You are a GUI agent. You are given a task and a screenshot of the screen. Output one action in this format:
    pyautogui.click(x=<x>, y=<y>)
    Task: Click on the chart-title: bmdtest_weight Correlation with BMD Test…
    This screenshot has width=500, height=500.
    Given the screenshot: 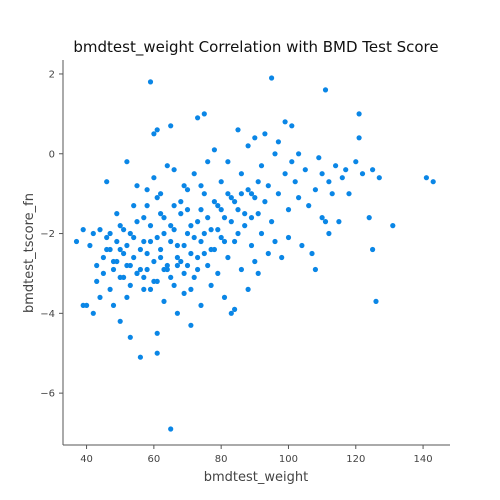 What is the action you would take?
    pyautogui.click(x=255, y=47)
    